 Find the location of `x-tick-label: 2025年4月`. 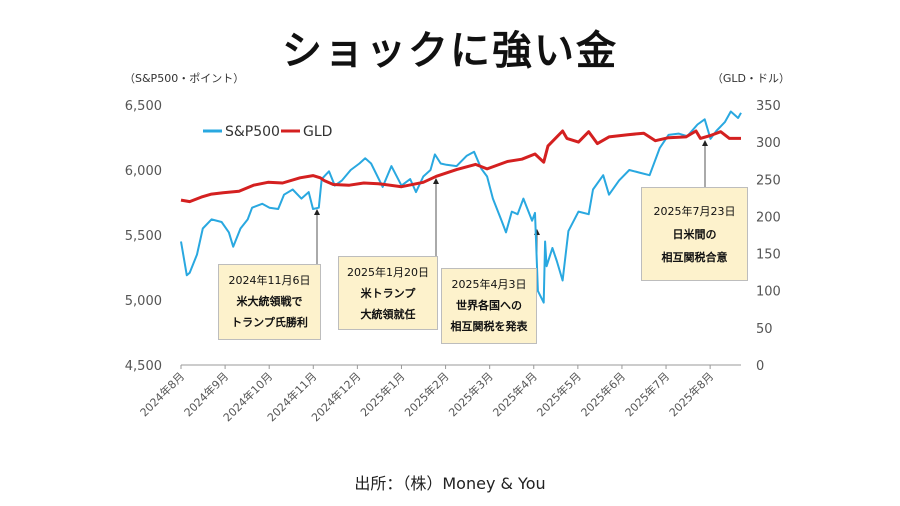

x-tick-label: 2025年4月 is located at coordinates (515, 394).